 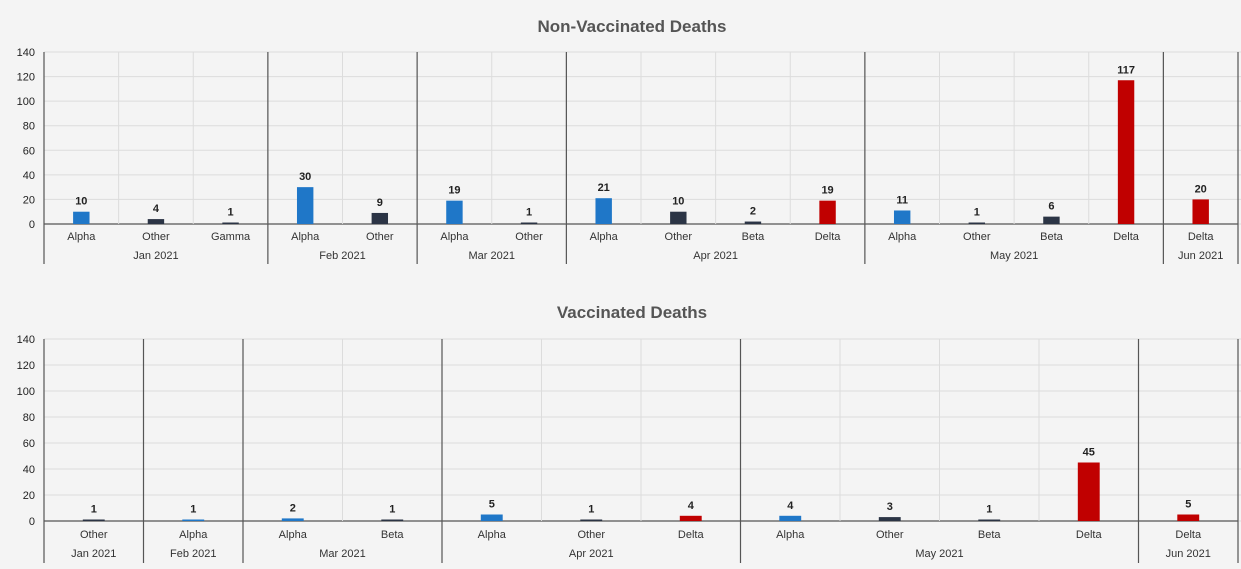 I want to click on category-label: Gamma, so click(x=231, y=237).